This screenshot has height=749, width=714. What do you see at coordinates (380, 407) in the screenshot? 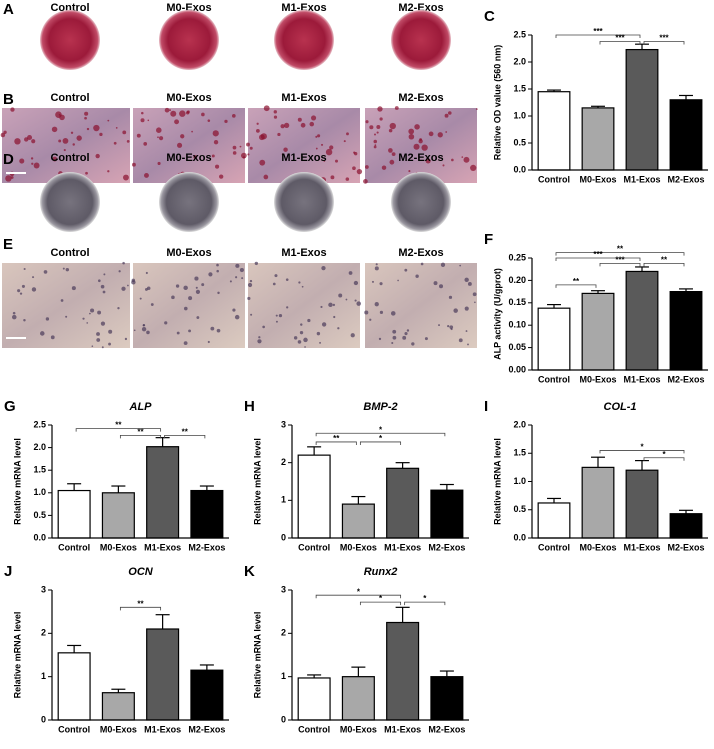
I see `chart-title: BMP-2` at bounding box center [380, 407].